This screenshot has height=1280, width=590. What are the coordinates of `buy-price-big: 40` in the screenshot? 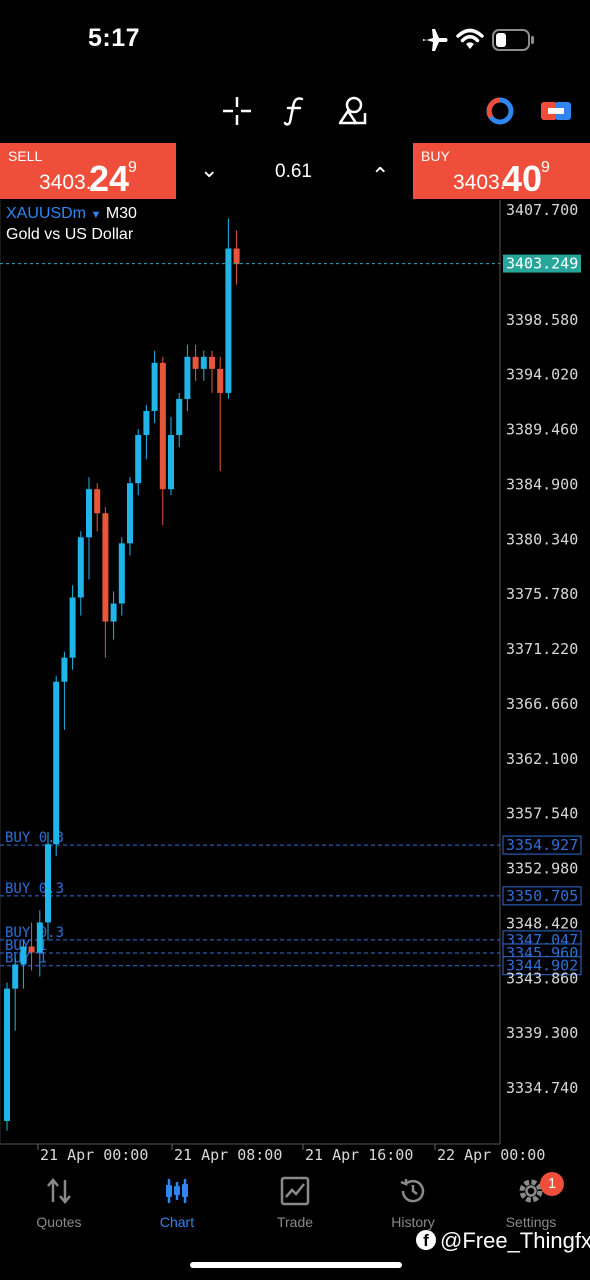 It's located at (522, 178).